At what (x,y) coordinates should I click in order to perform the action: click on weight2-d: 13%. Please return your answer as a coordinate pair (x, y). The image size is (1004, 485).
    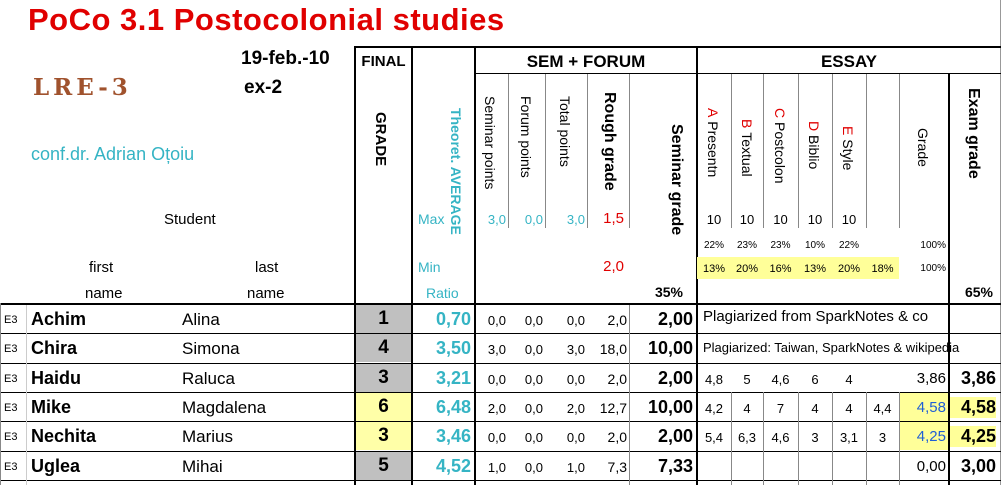
    Looking at the image, I should click on (815, 269).